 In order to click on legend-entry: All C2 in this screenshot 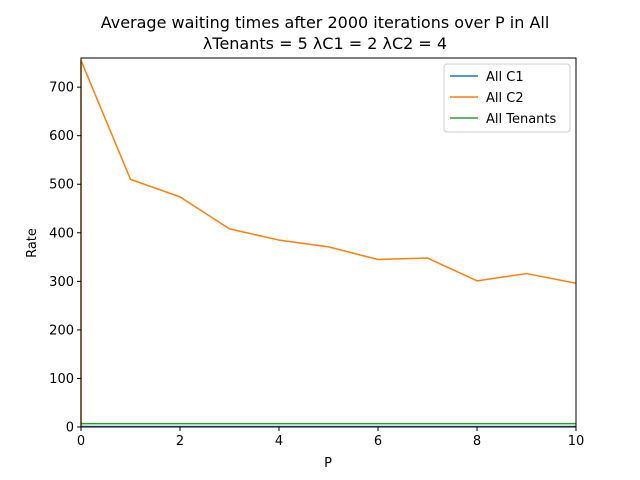, I will do `click(505, 98)`.